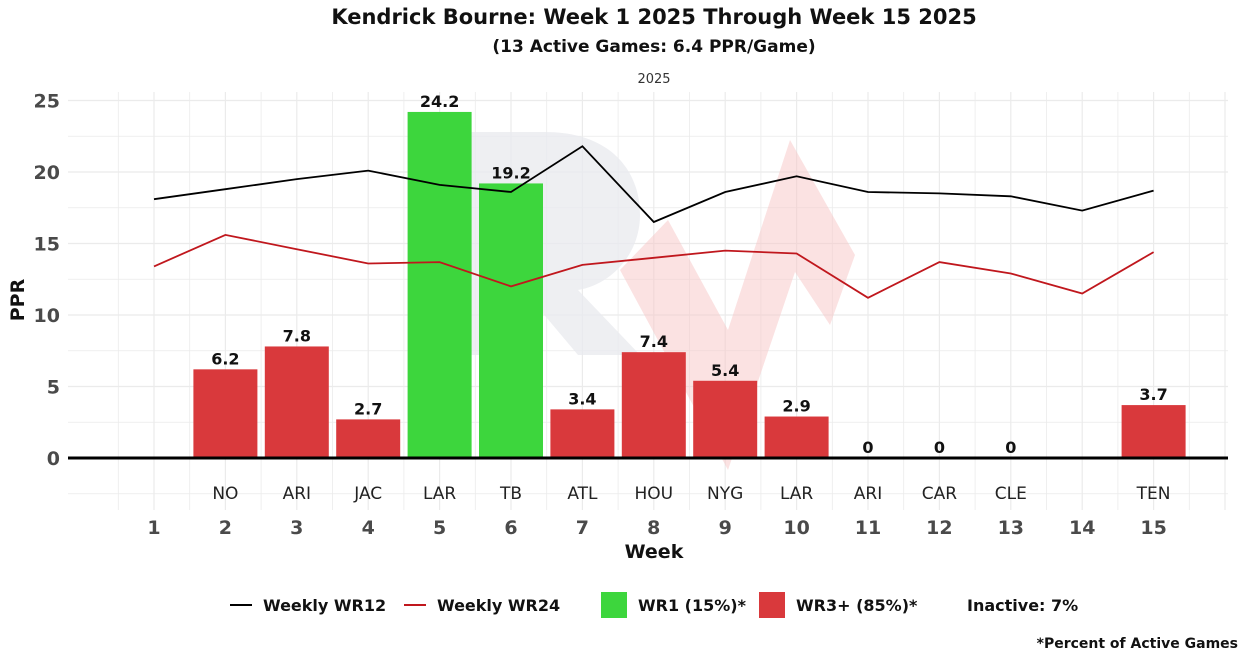  Describe the element at coordinates (1010, 447) in the screenshot. I see `data-label-week-13: 0` at that location.